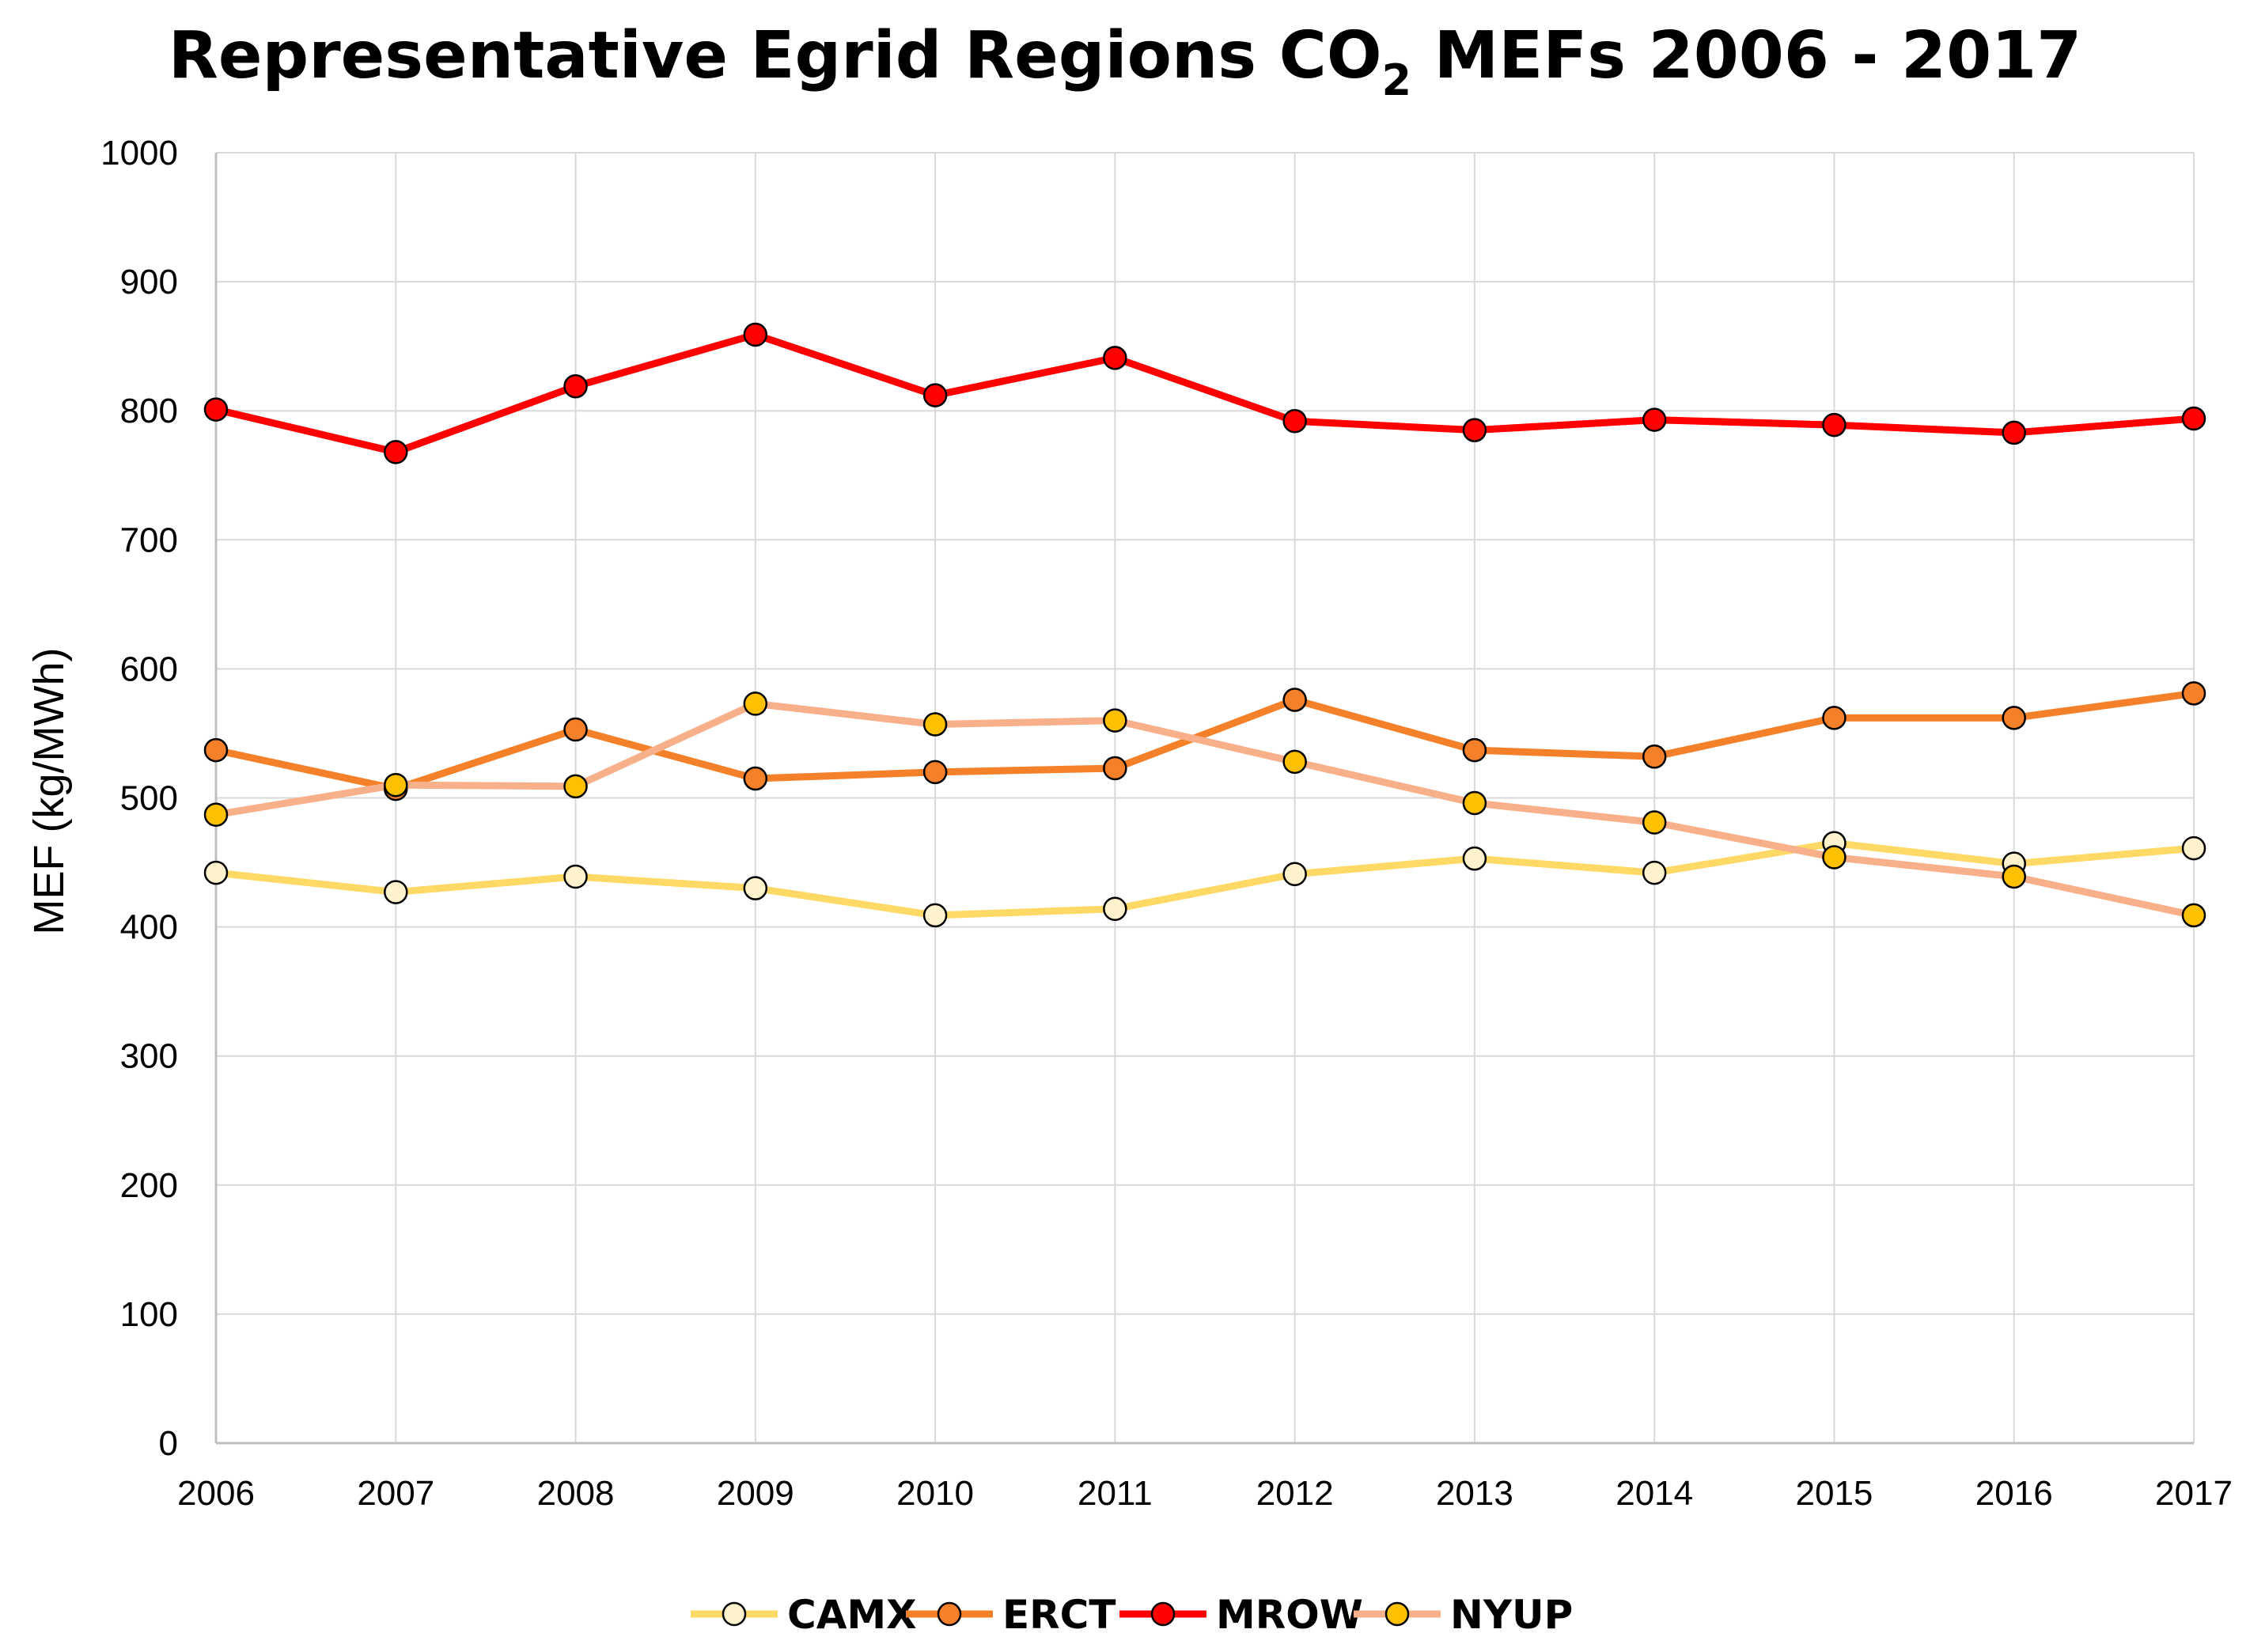 The width and height of the screenshot is (2250, 1652). I want to click on point-nyup-2016, so click(2014, 877).